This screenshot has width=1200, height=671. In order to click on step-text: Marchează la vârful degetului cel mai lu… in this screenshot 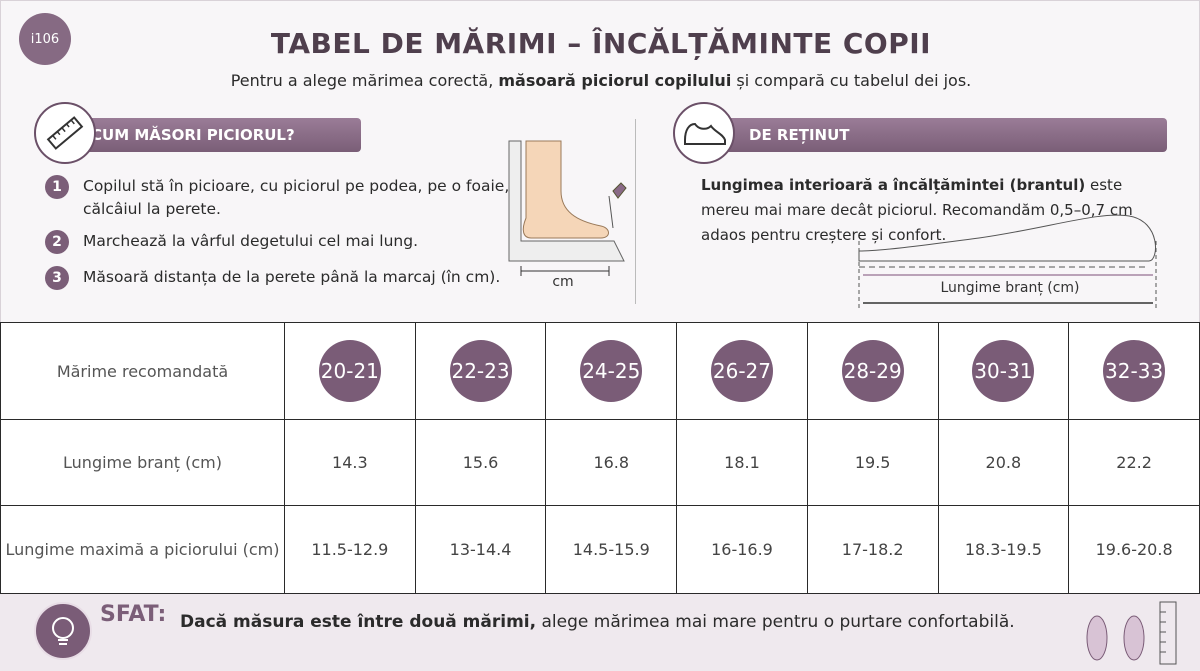, I will do `click(250, 241)`.